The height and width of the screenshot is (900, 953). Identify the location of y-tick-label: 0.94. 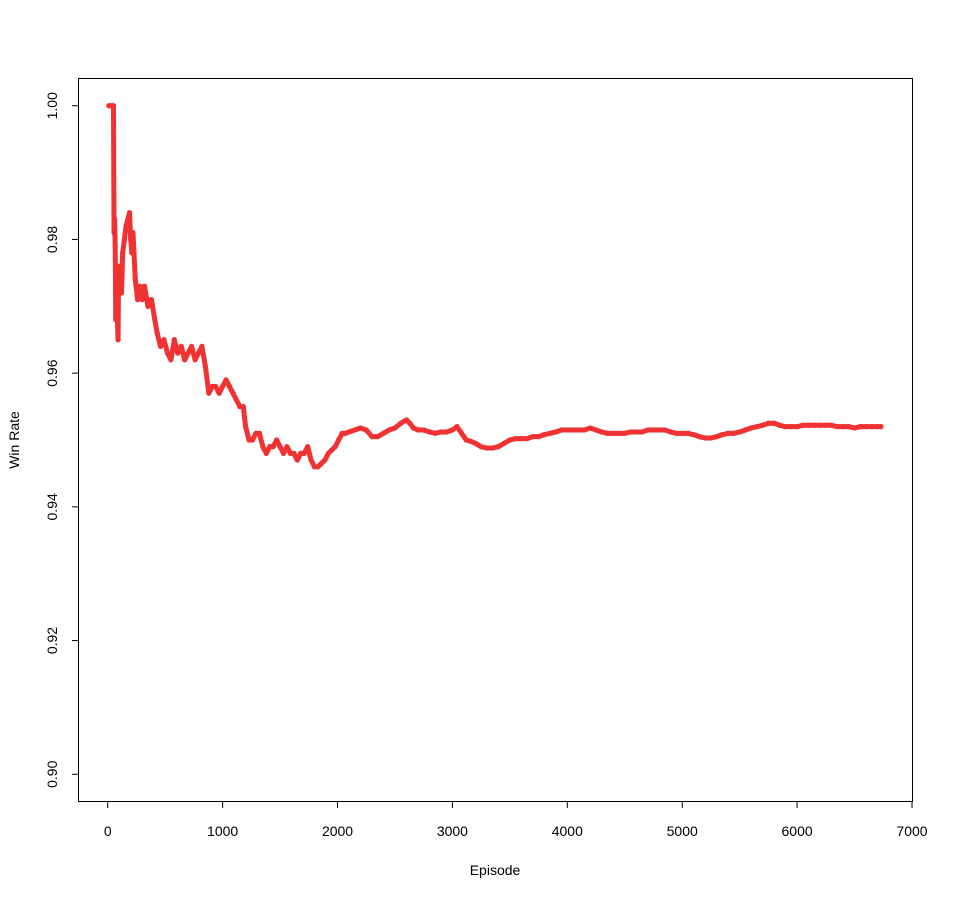
(52, 506).